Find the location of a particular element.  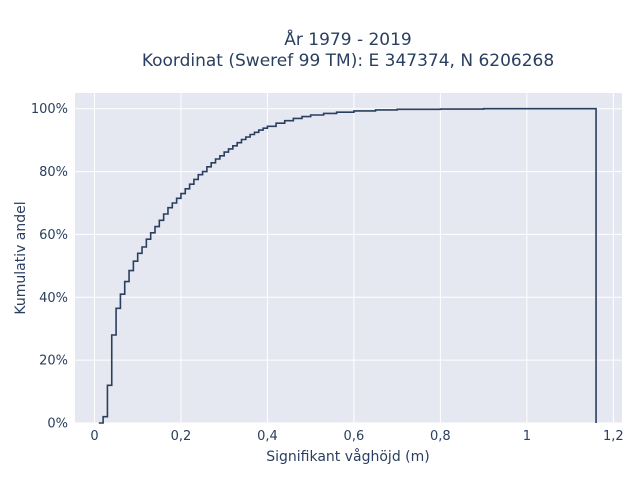

y-tick-label: 40% is located at coordinates (53, 298).